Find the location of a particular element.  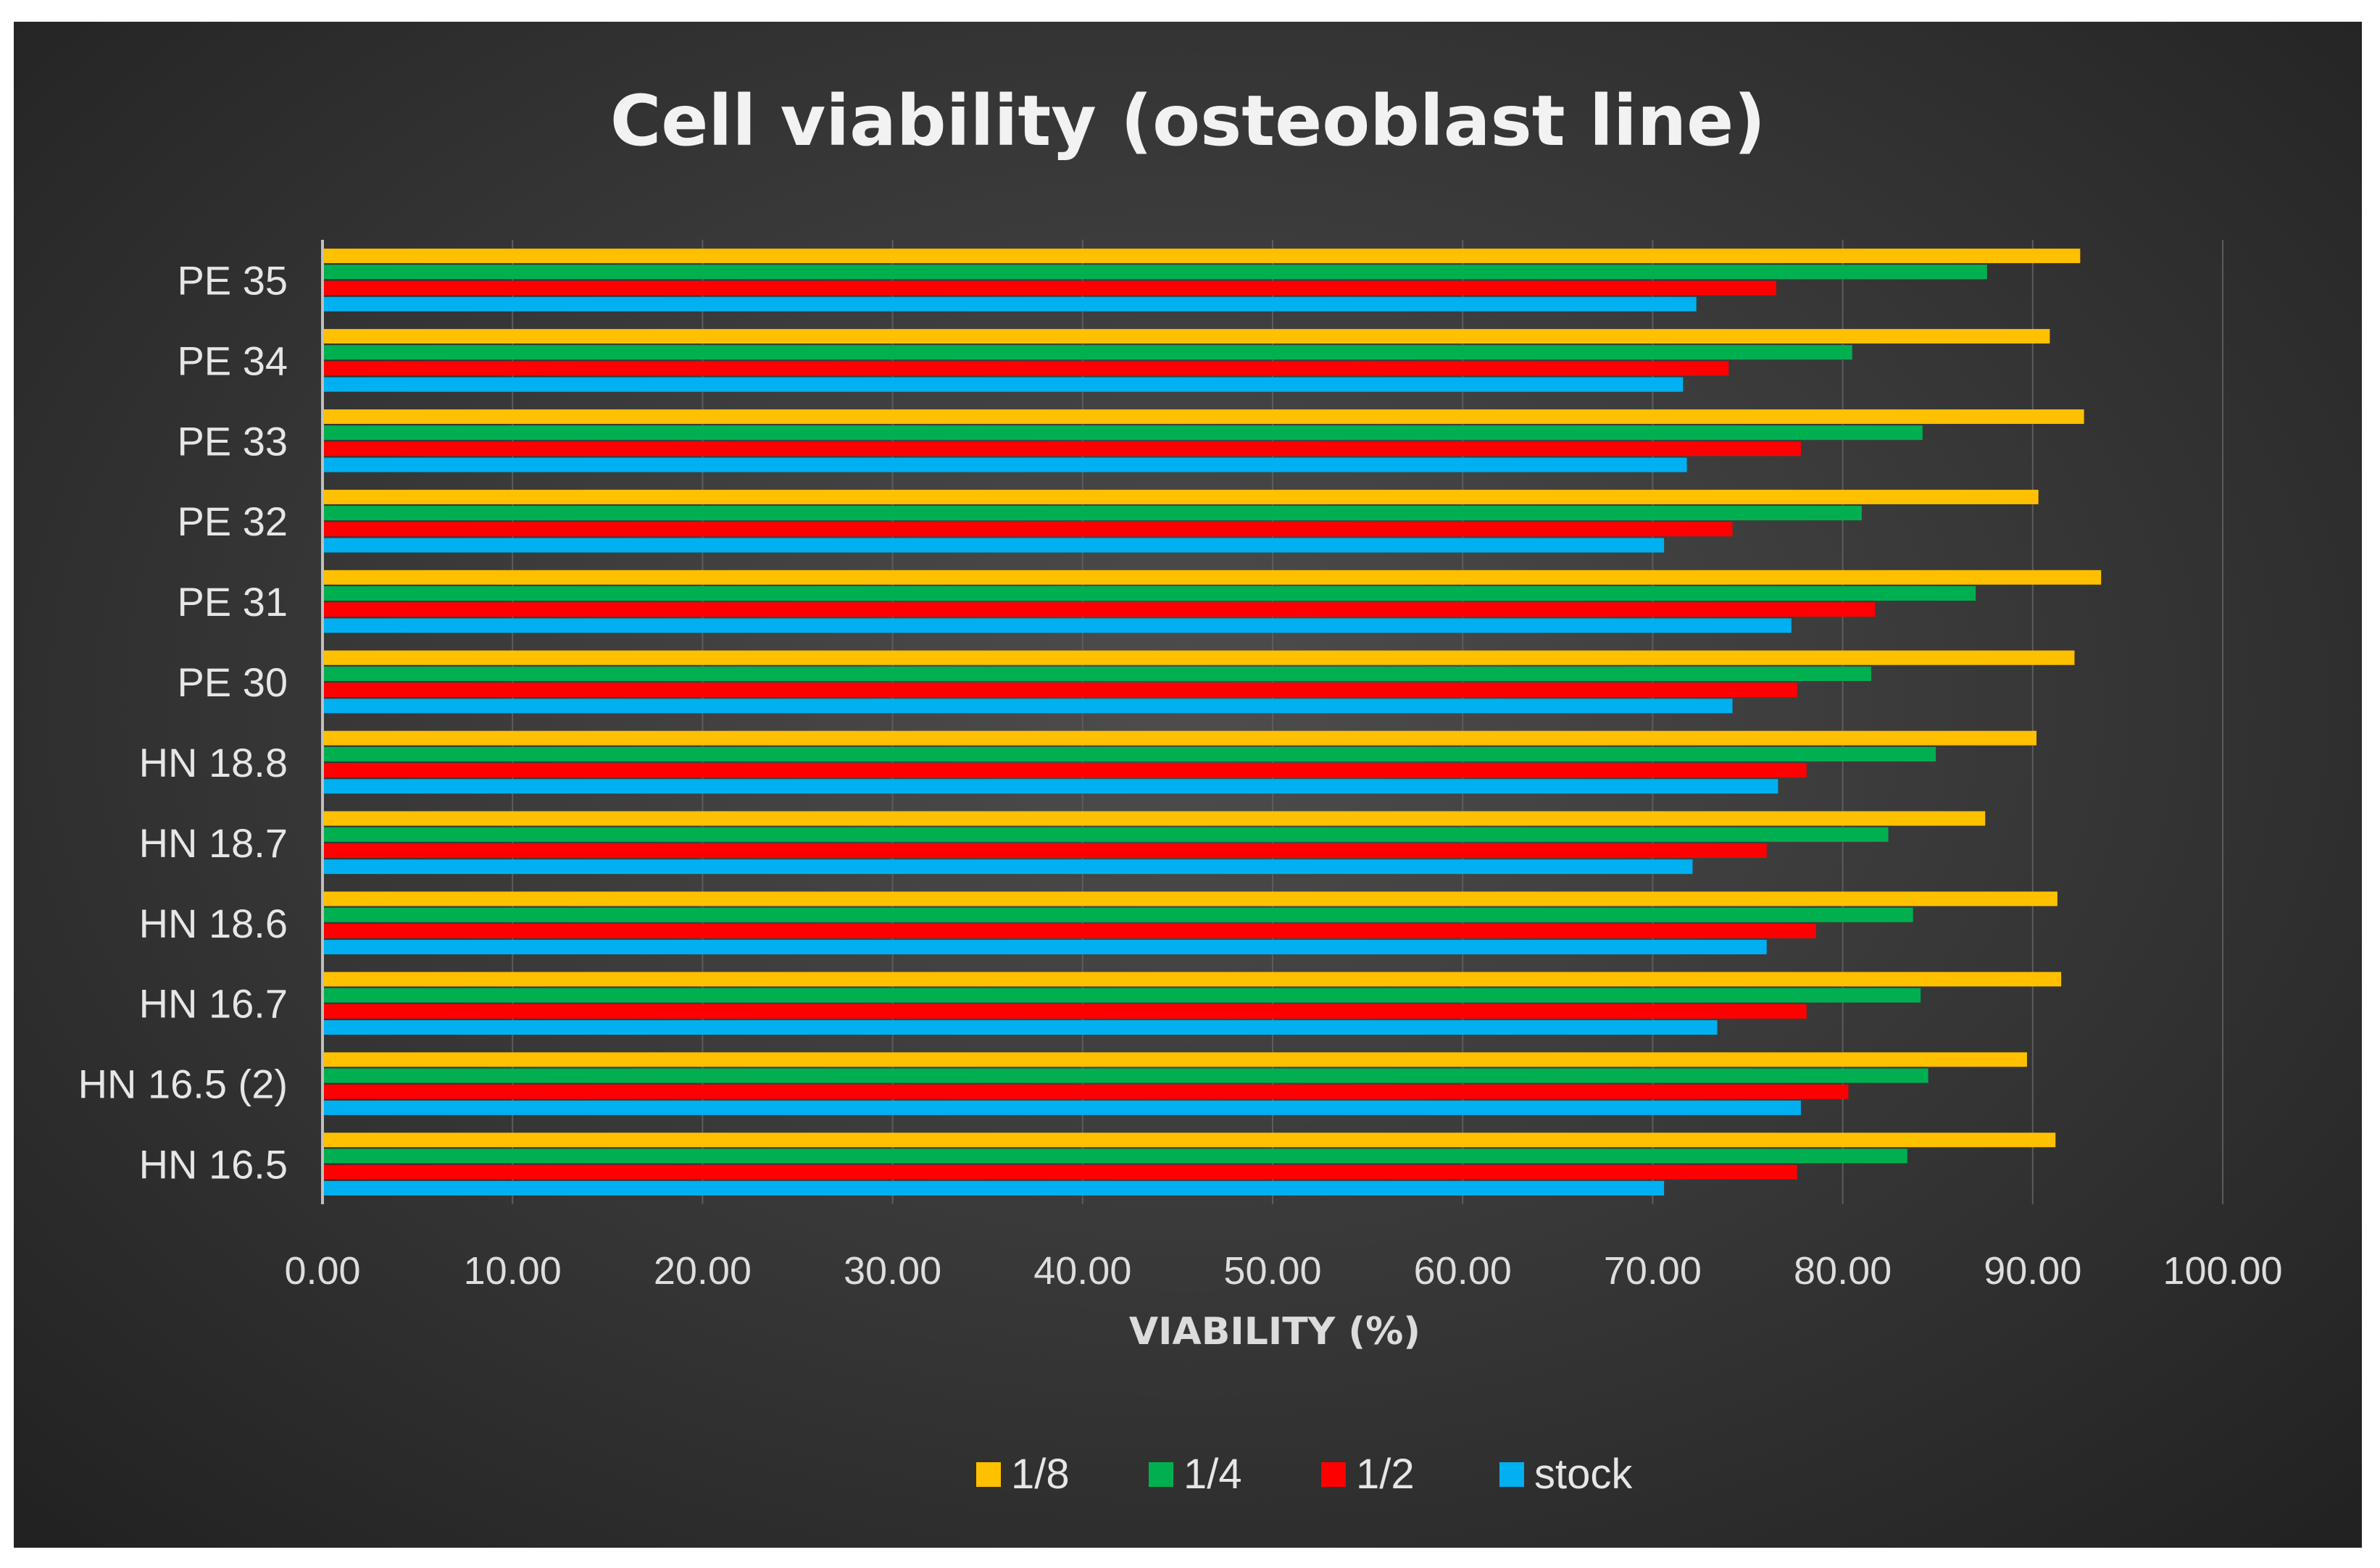

bar-1-8-hn-16-5-2- is located at coordinates (1175, 1059).